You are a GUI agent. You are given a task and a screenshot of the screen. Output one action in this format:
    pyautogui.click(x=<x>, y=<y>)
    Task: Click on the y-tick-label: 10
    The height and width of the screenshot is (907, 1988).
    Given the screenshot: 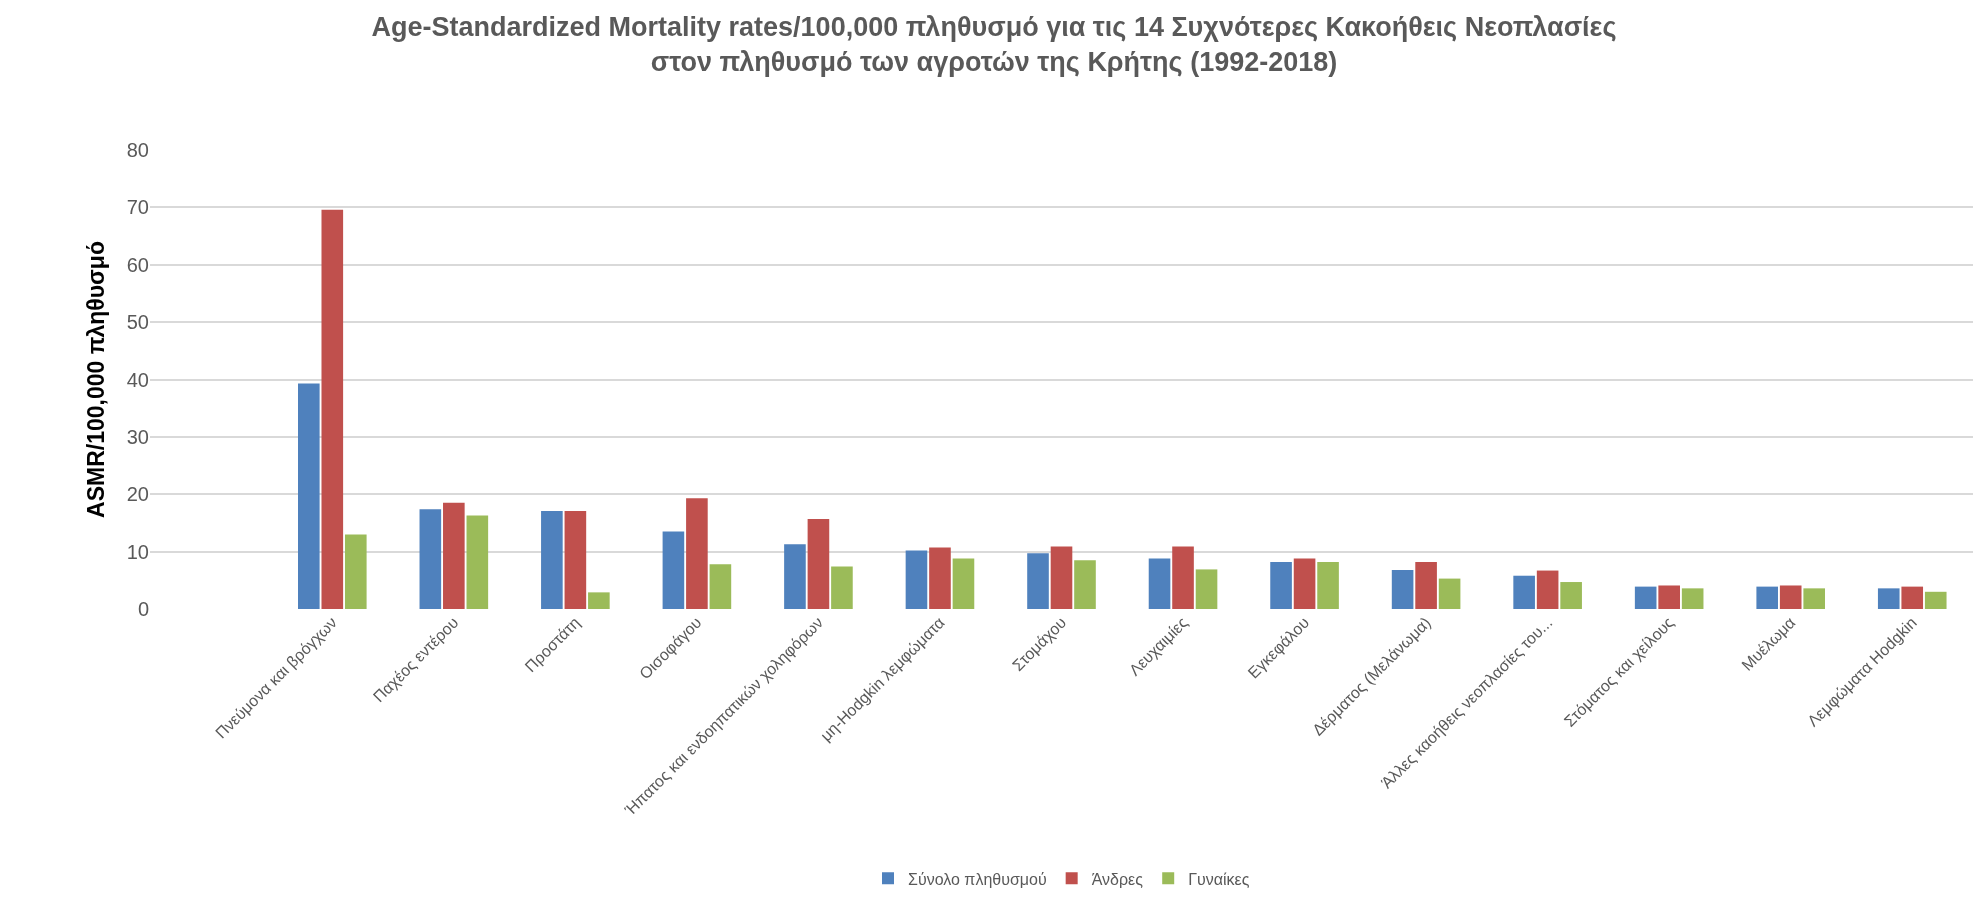 What is the action you would take?
    pyautogui.click(x=137, y=551)
    